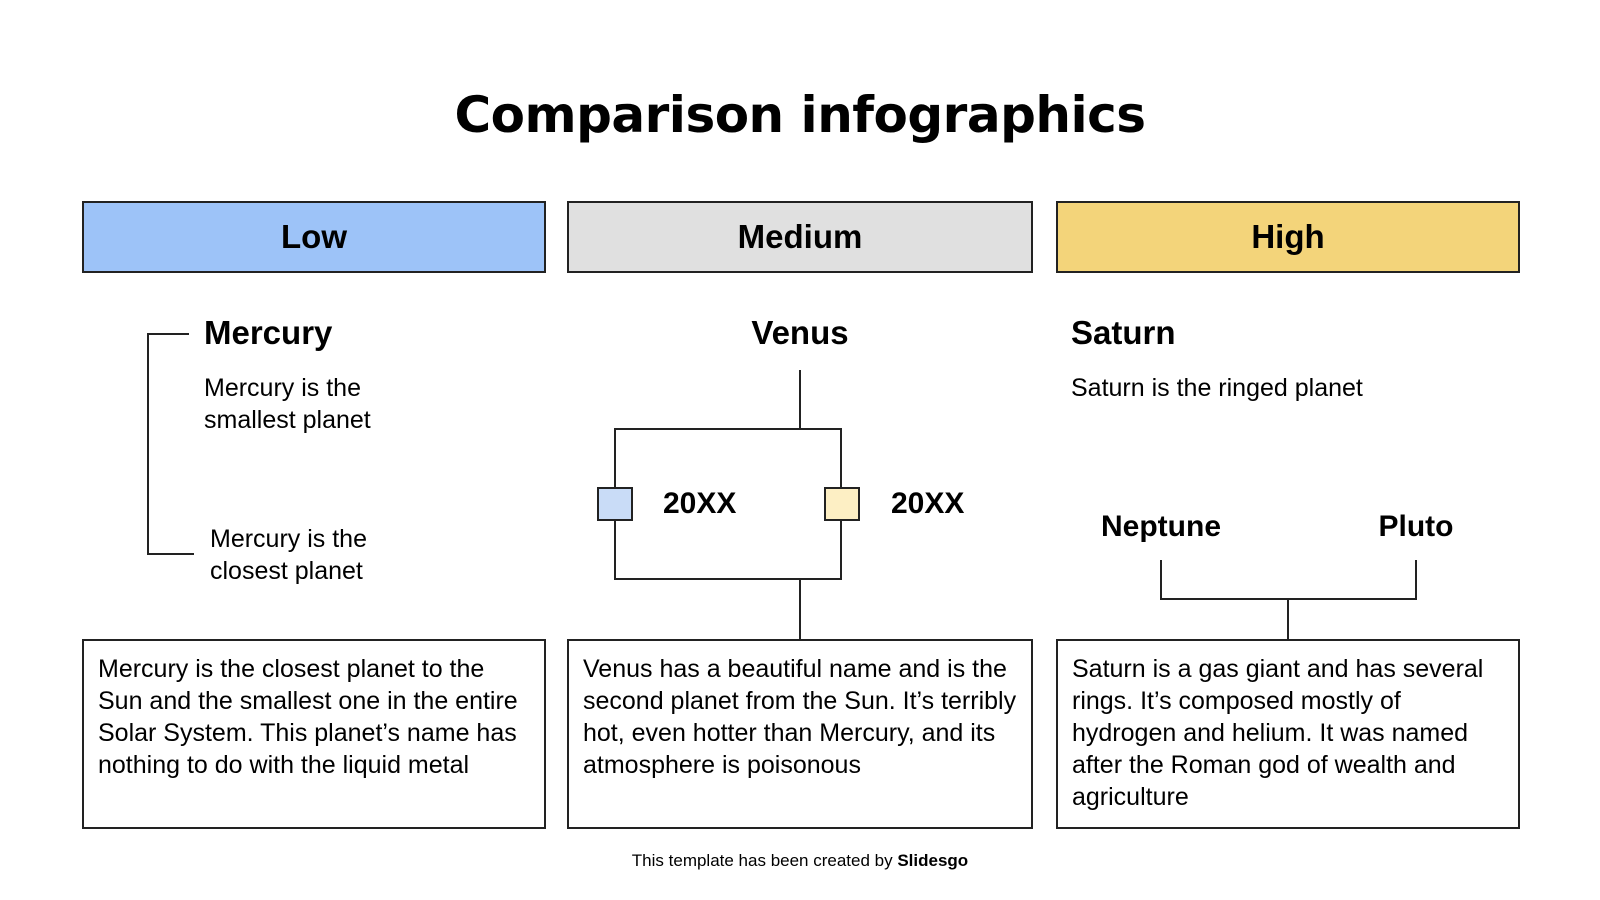  What do you see at coordinates (1217, 388) in the screenshot?
I see `high-fact: Saturn is the ringed planet` at bounding box center [1217, 388].